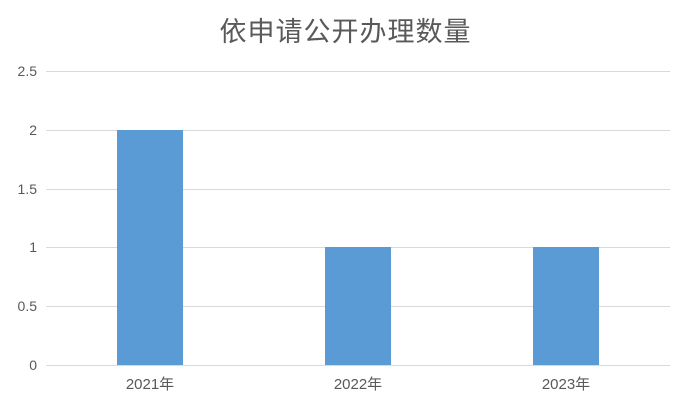  What do you see at coordinates (358, 384) in the screenshot?
I see `x-tick-label: 2022年` at bounding box center [358, 384].